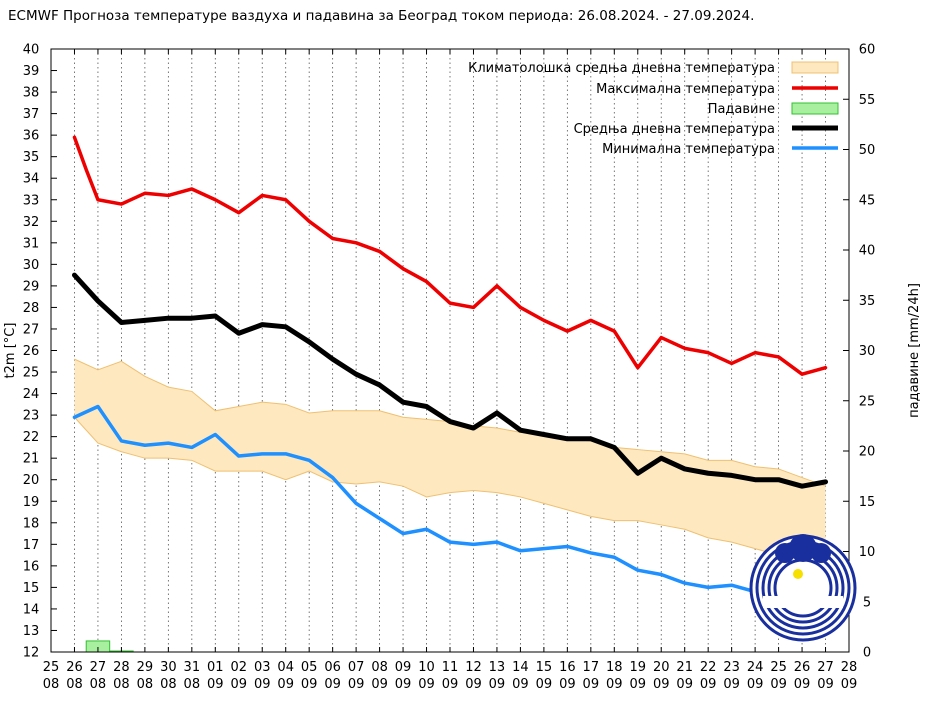 The width and height of the screenshot is (930, 715). Describe the element at coordinates (31, 373) in the screenshot. I see `y-tick-label: 25` at that location.